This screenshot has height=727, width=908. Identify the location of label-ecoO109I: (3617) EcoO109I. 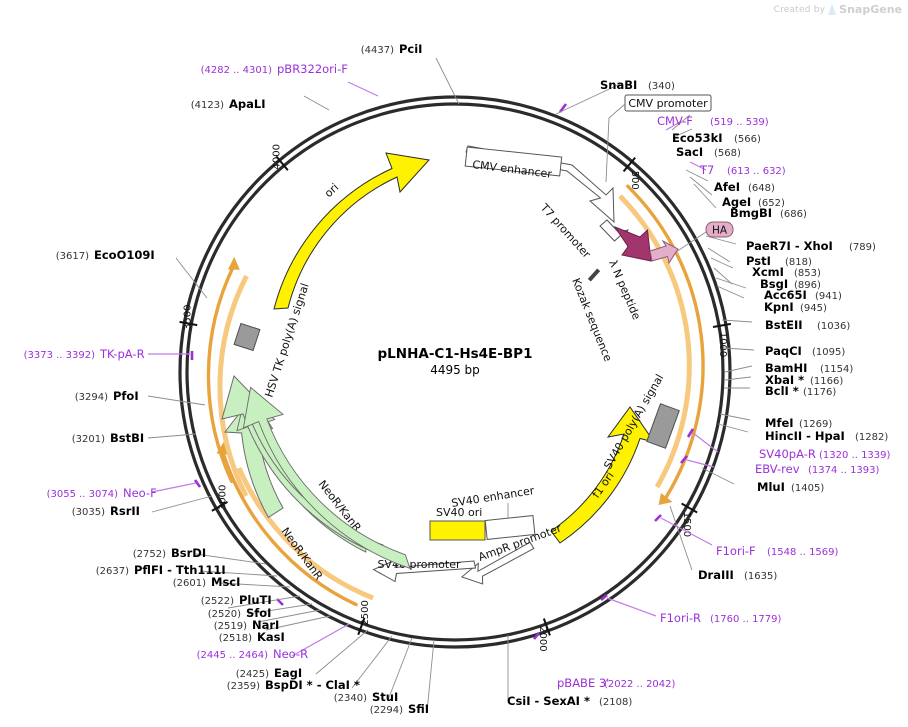
(105, 255).